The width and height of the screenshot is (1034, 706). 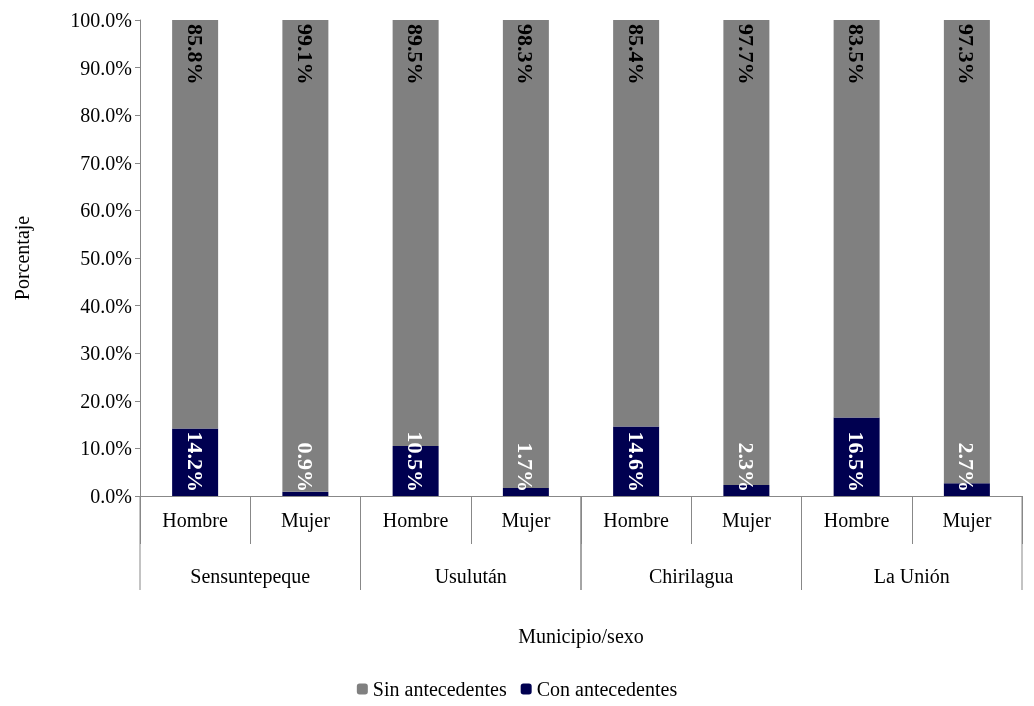 What do you see at coordinates (746, 54) in the screenshot?
I see `data-label: 97.7%` at bounding box center [746, 54].